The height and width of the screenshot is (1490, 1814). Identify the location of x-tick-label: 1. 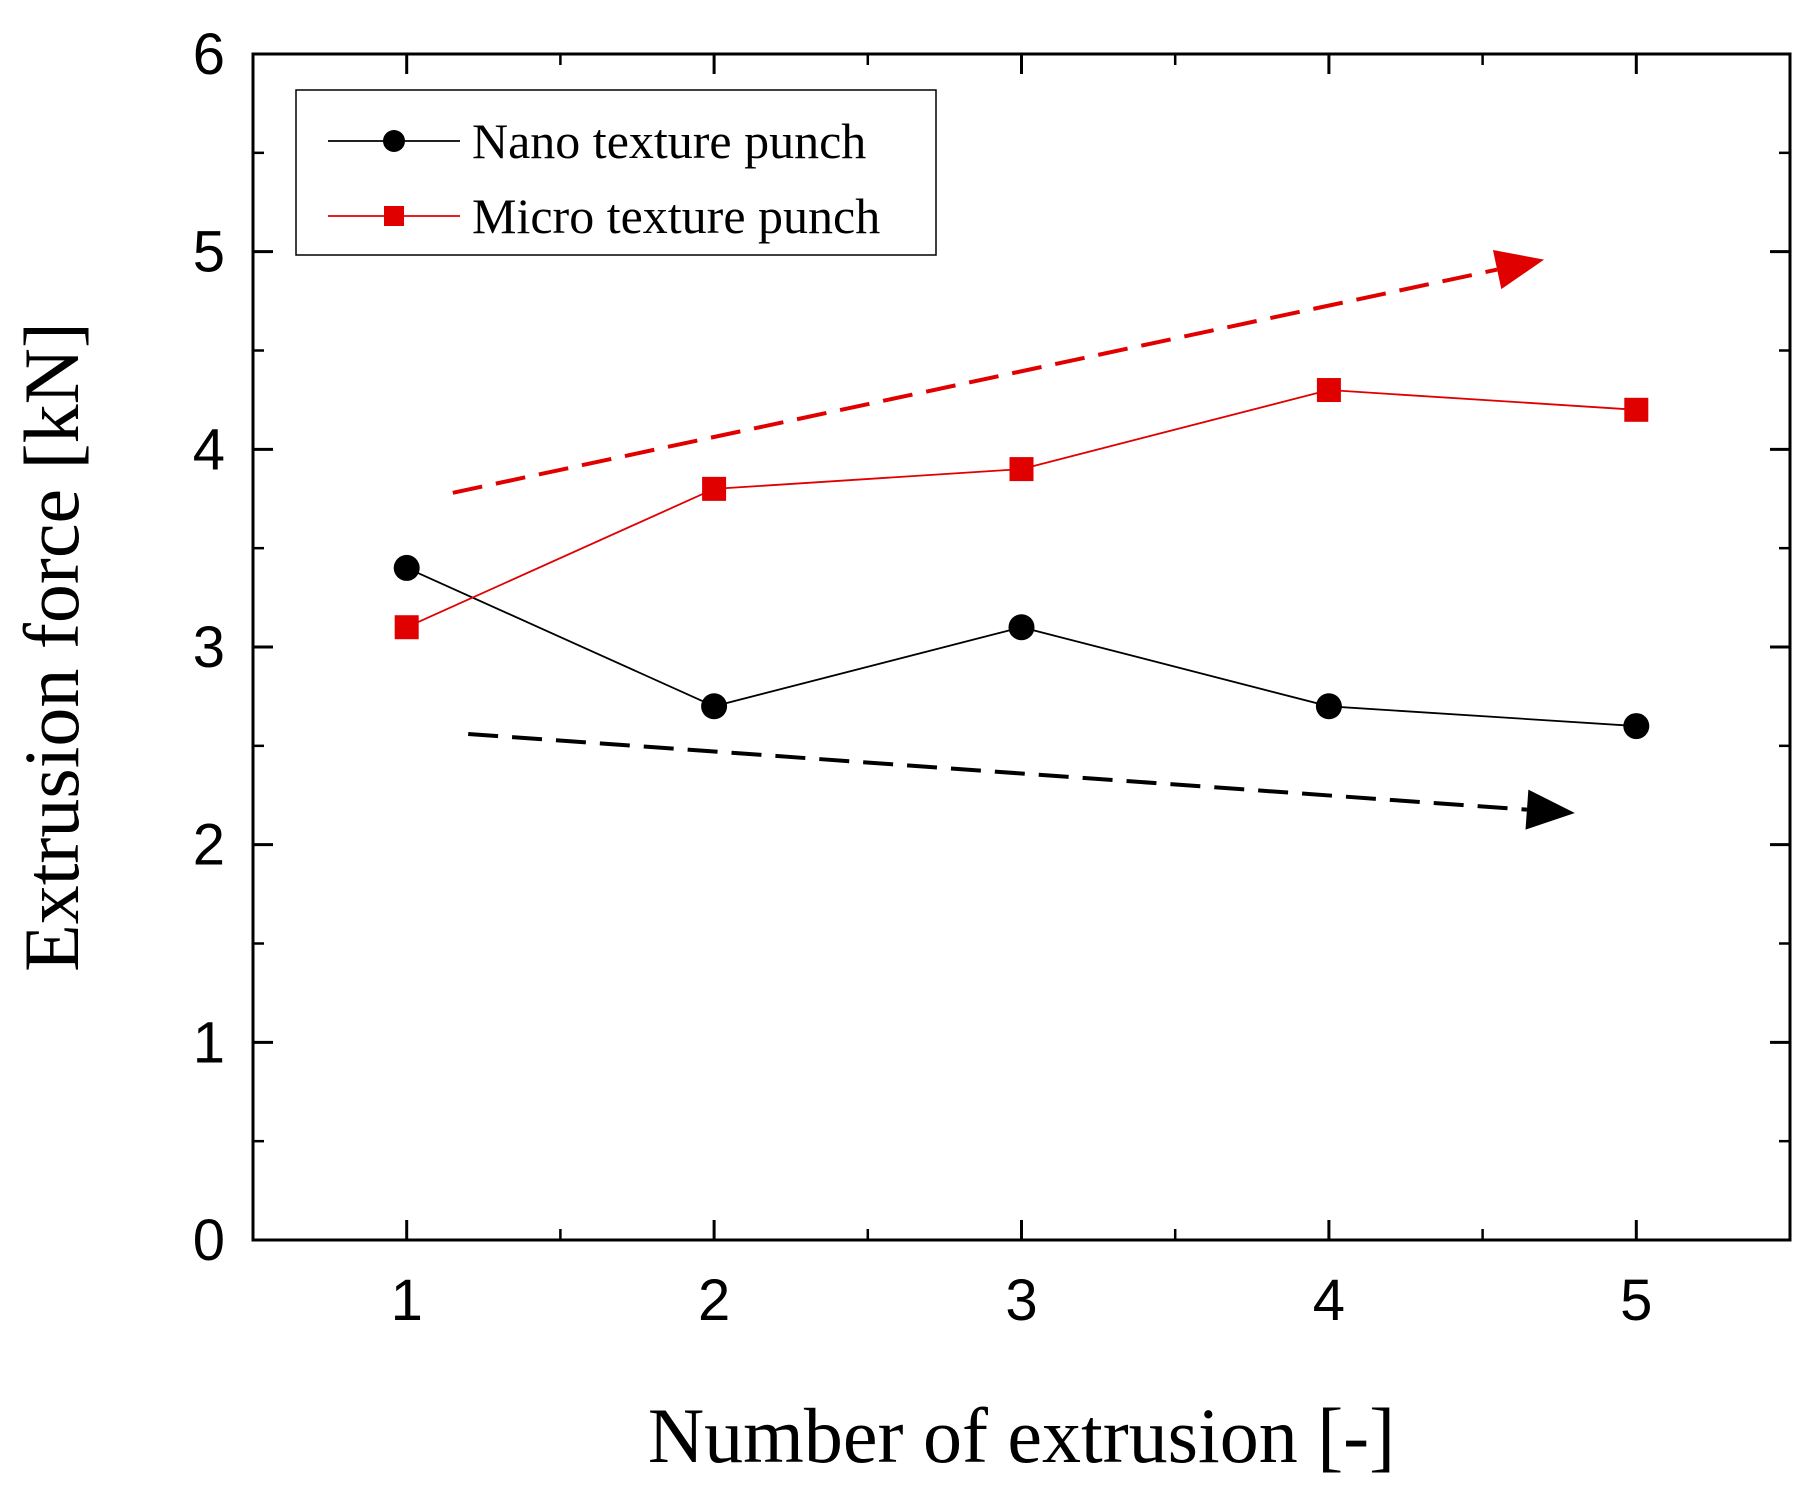
(407, 1300).